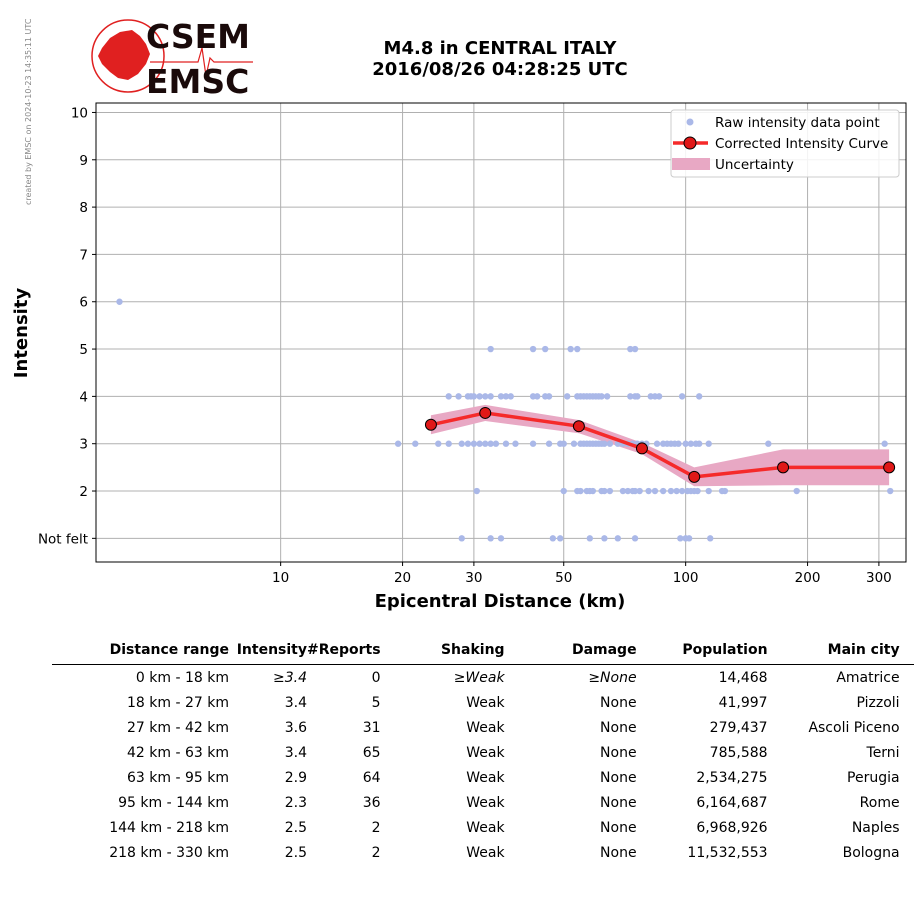 The image size is (915, 905). What do you see at coordinates (376, 677) in the screenshot?
I see `cell-reports: 0` at bounding box center [376, 677].